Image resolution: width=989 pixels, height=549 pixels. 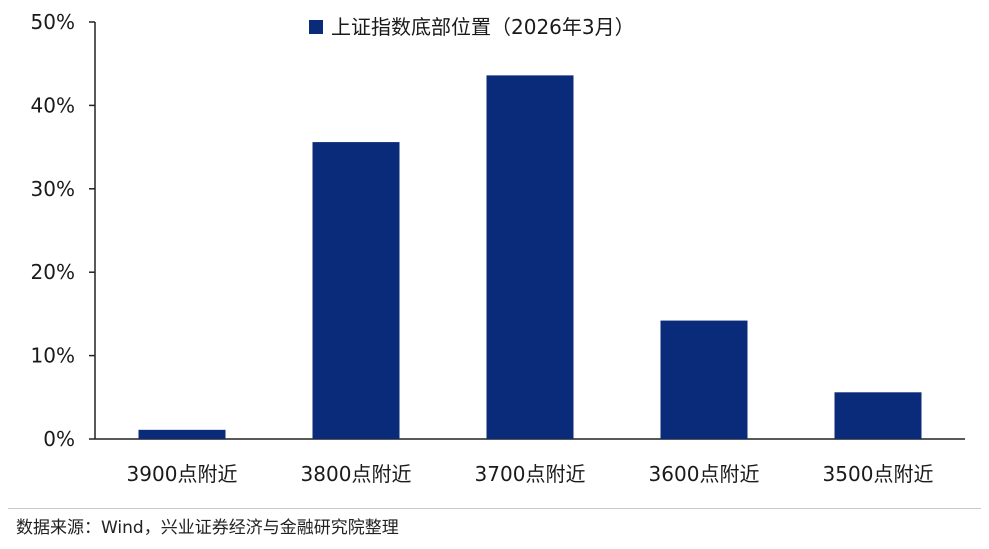 I want to click on y-tick-label: 40%, so click(x=53, y=105).